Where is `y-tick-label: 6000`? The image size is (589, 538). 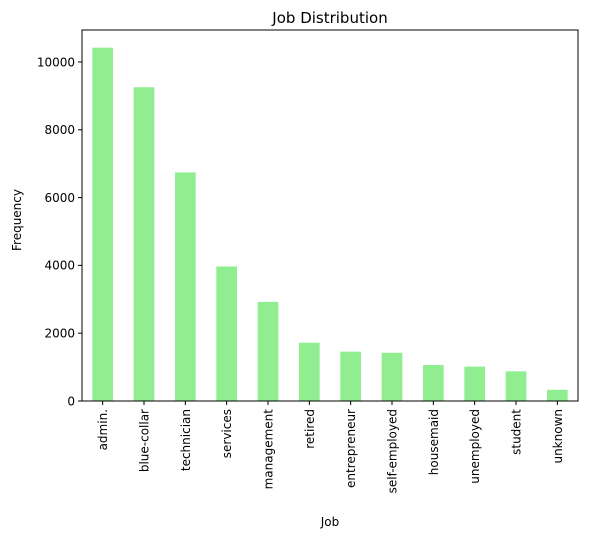
y-tick-label: 6000 is located at coordinates (59, 198).